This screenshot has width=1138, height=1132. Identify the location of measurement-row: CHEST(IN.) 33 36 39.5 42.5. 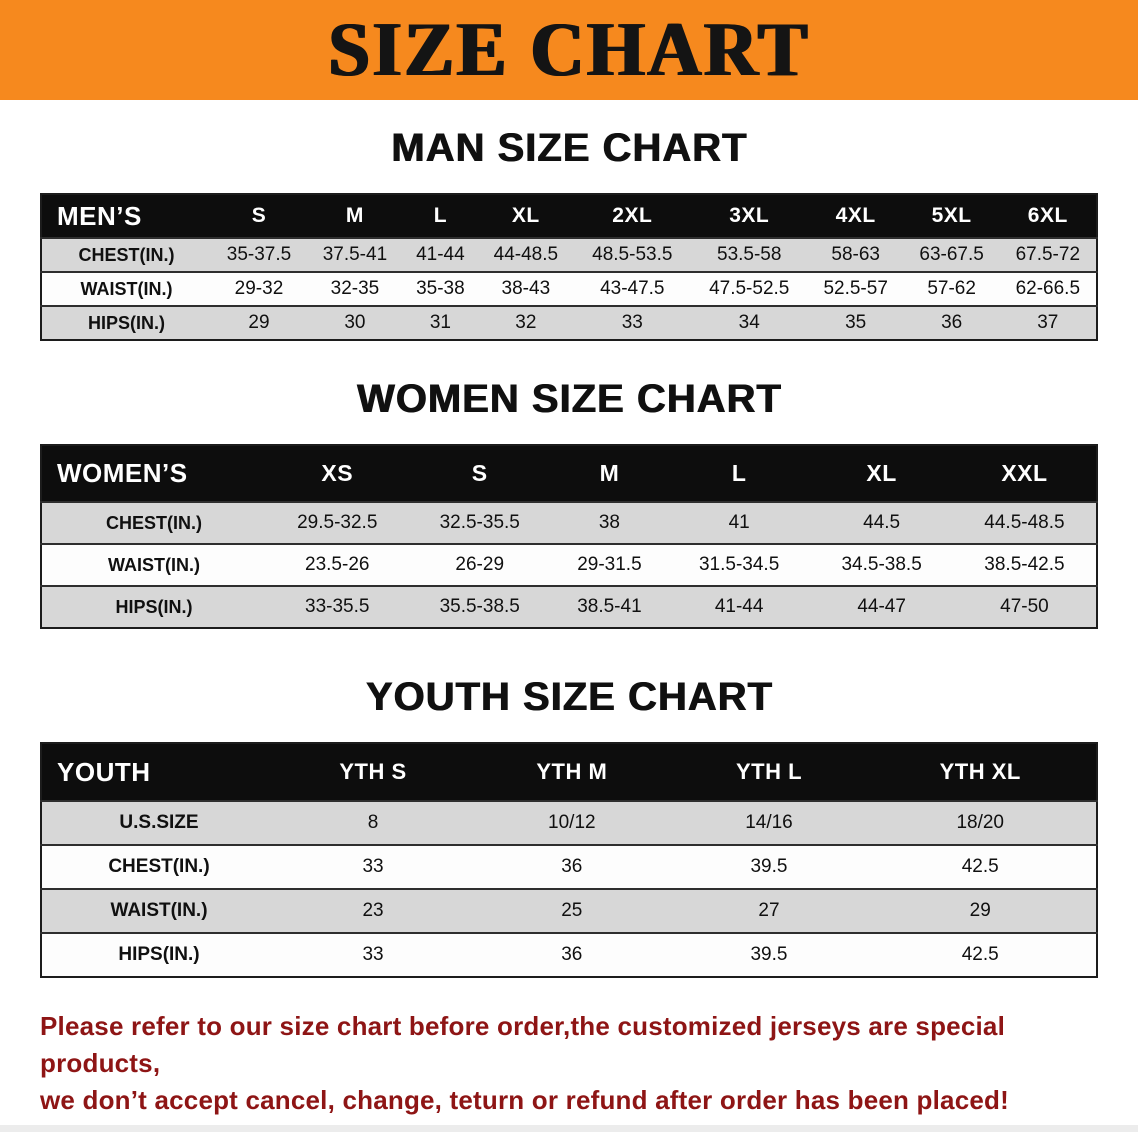
(569, 867).